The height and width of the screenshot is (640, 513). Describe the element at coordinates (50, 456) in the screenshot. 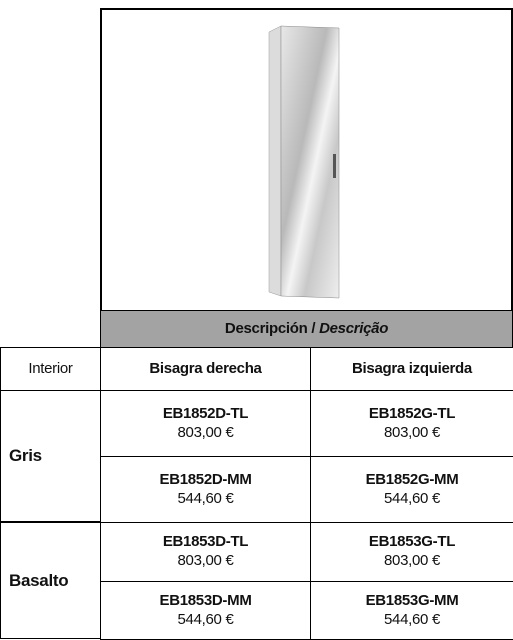

I see `group-label: Gris` at that location.